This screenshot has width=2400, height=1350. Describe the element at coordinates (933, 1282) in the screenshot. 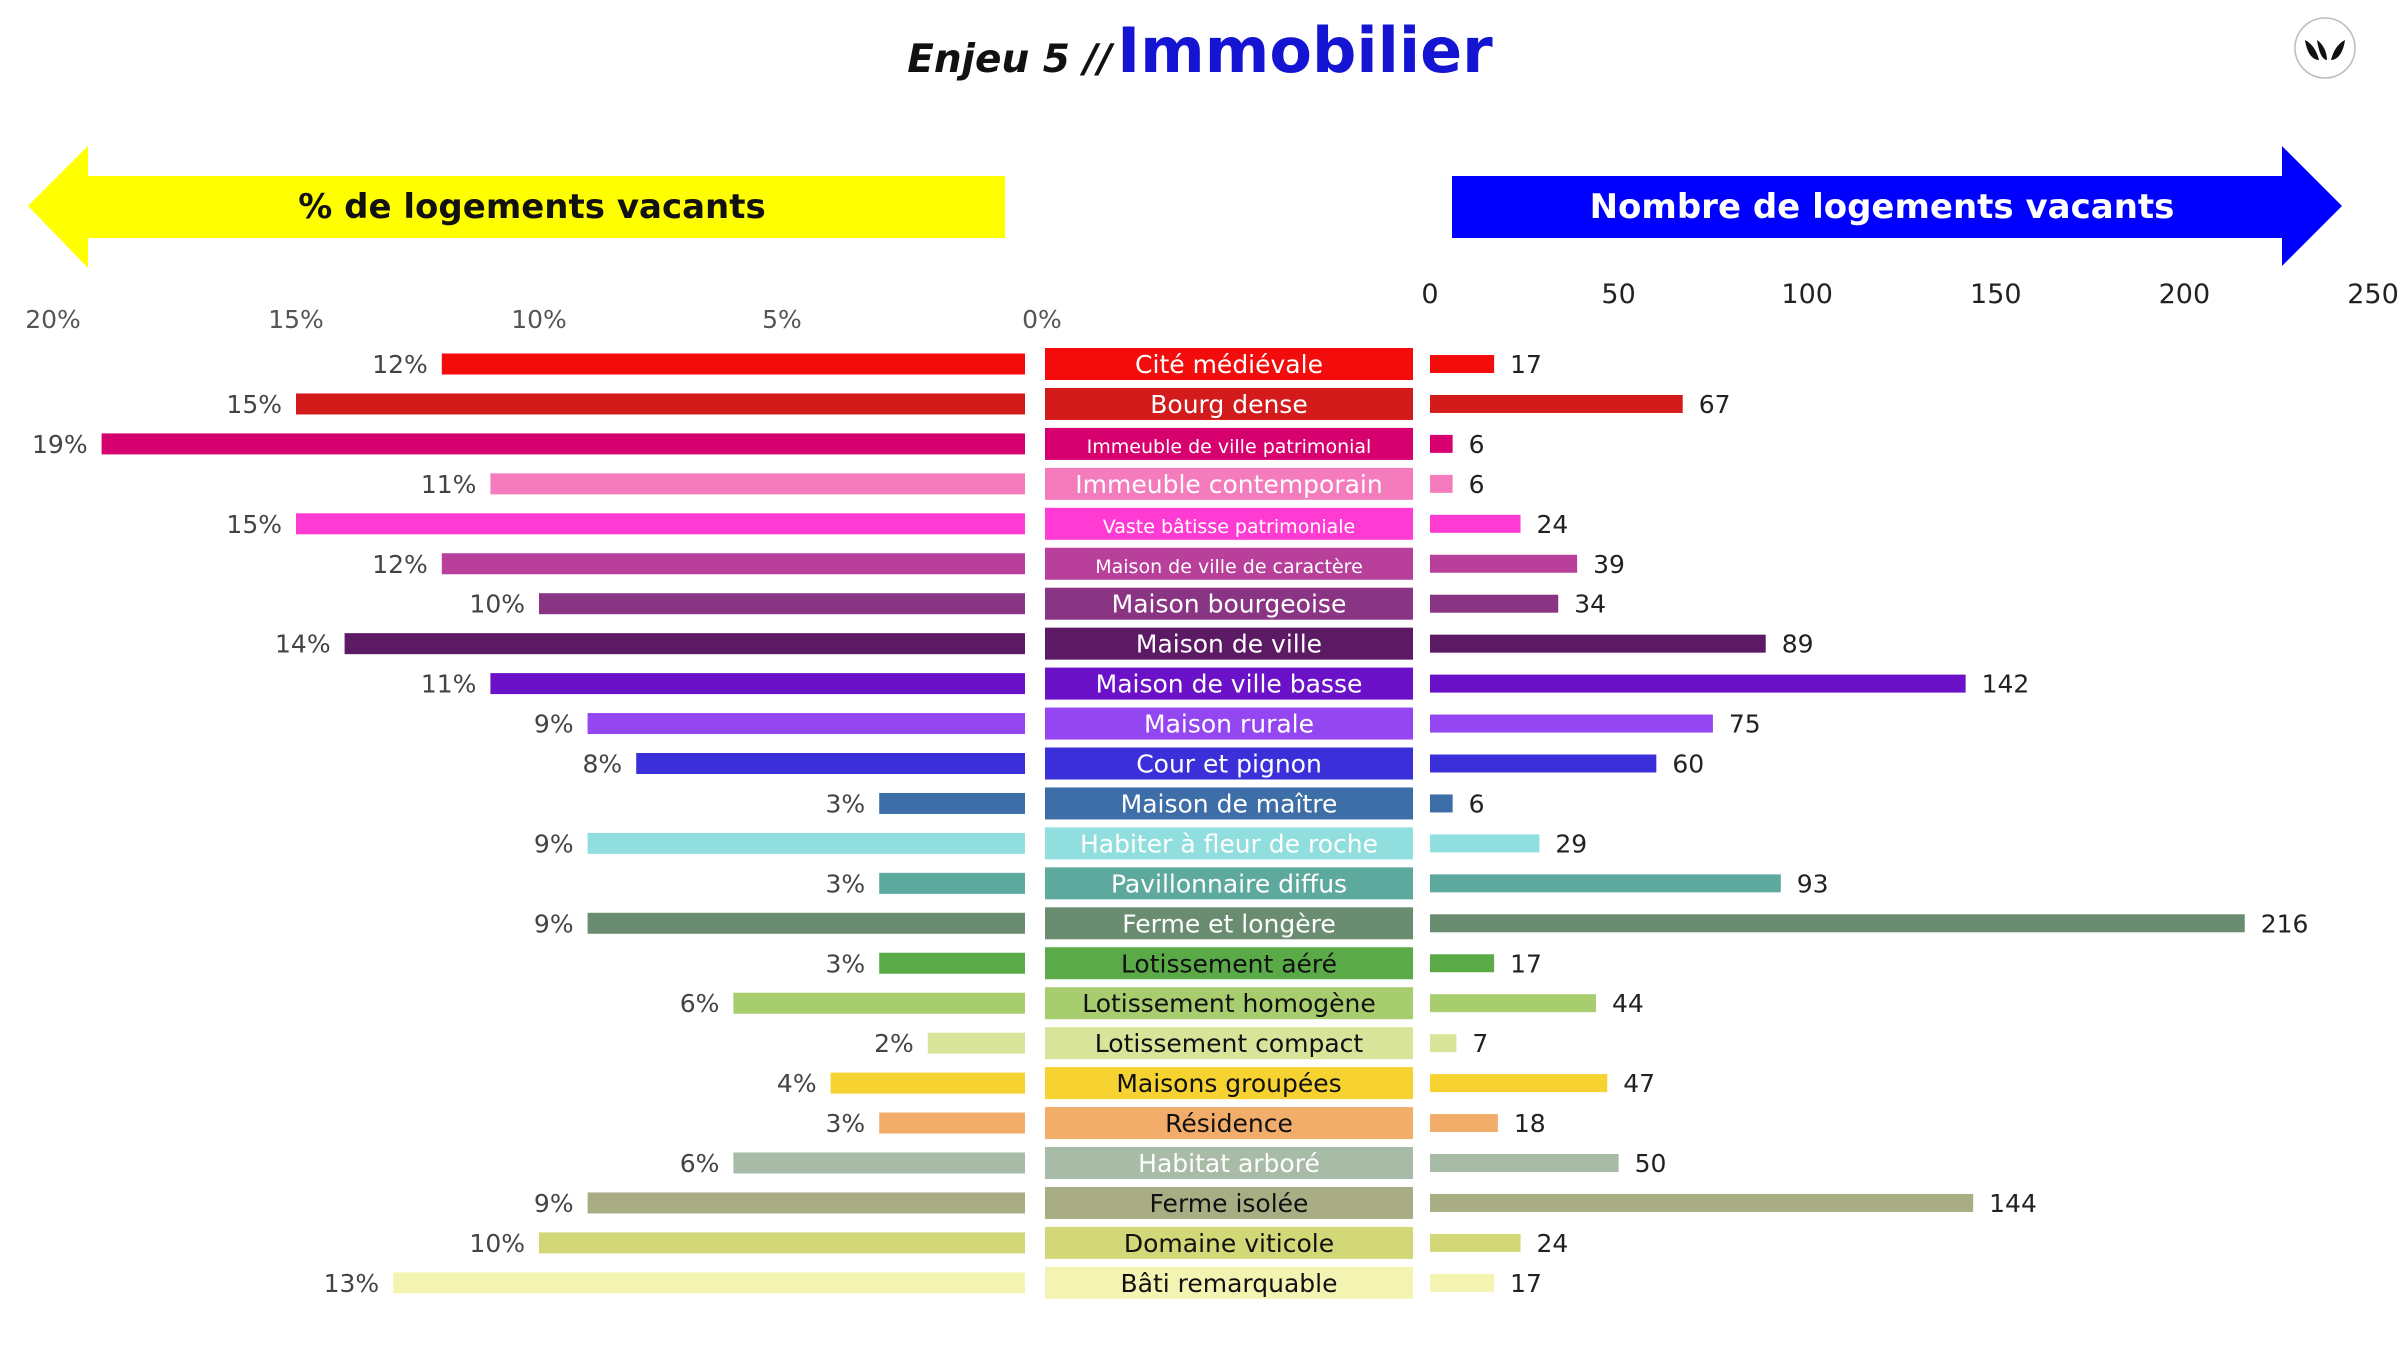

I see `category-row: 13% Bâti remarquable 17` at that location.